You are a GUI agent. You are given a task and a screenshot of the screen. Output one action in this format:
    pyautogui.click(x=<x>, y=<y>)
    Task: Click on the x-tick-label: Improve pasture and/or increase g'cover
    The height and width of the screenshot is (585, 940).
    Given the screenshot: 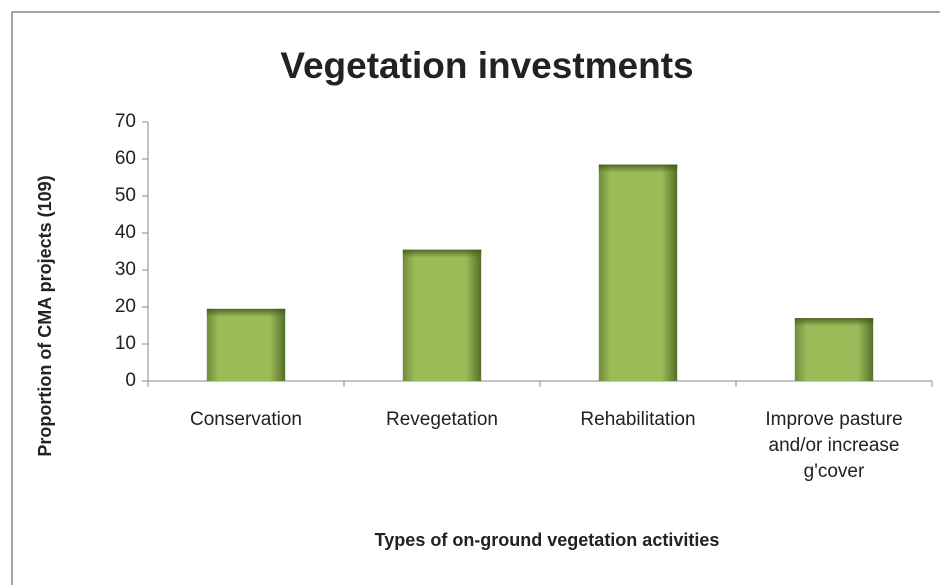 What is the action you would take?
    pyautogui.click(x=834, y=445)
    